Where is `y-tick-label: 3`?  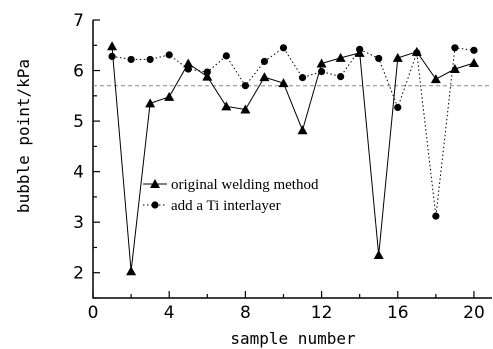 y-tick-label: 3 is located at coordinates (78, 223).